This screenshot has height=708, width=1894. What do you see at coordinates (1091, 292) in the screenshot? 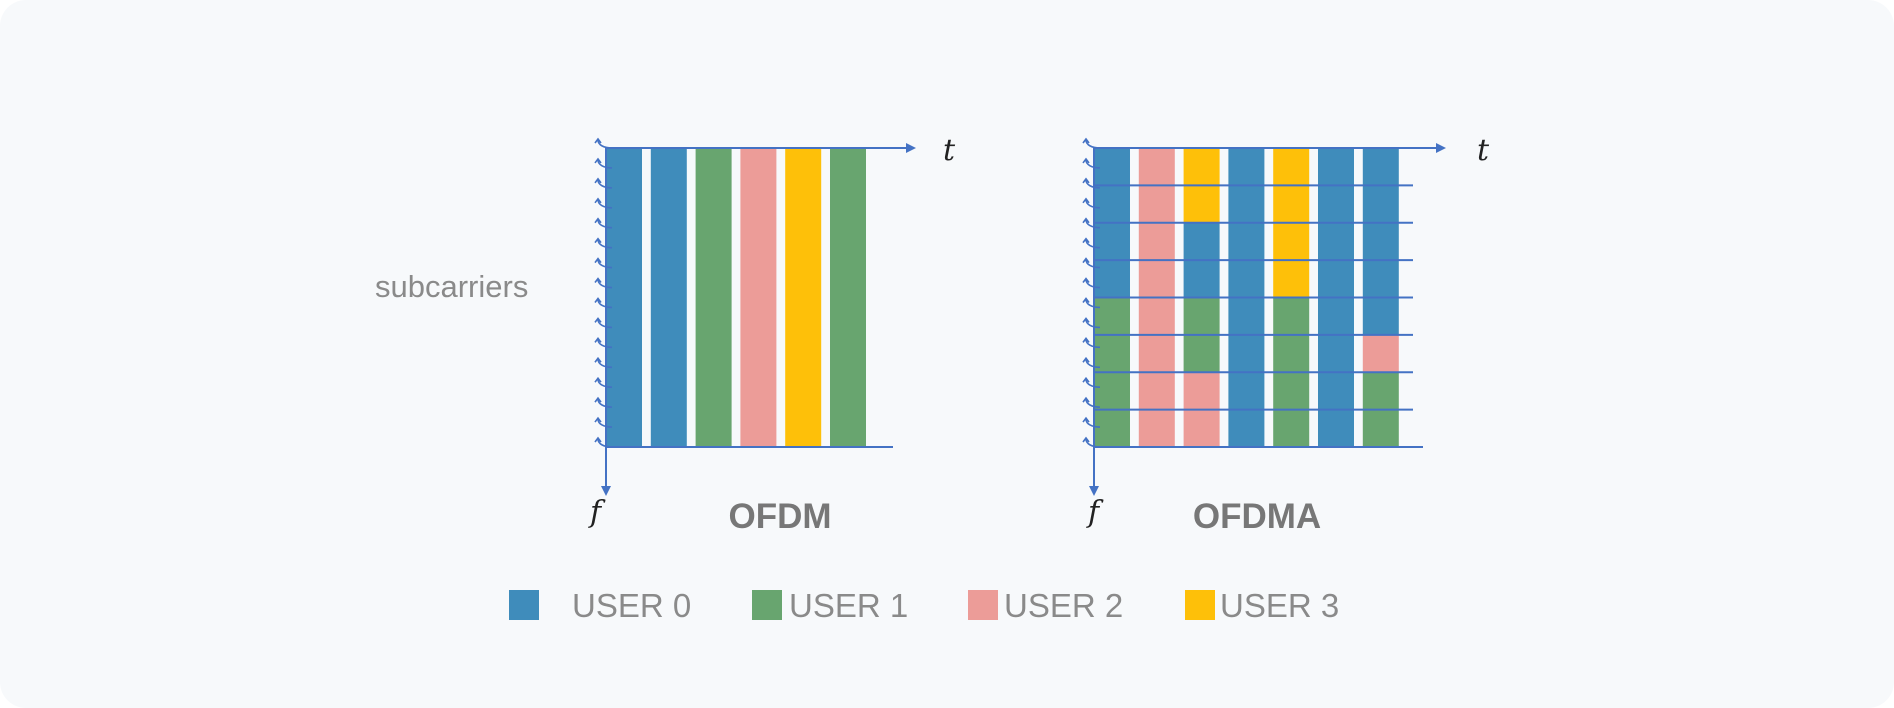
I see `ofdma-subcarrier-symbols` at bounding box center [1091, 292].